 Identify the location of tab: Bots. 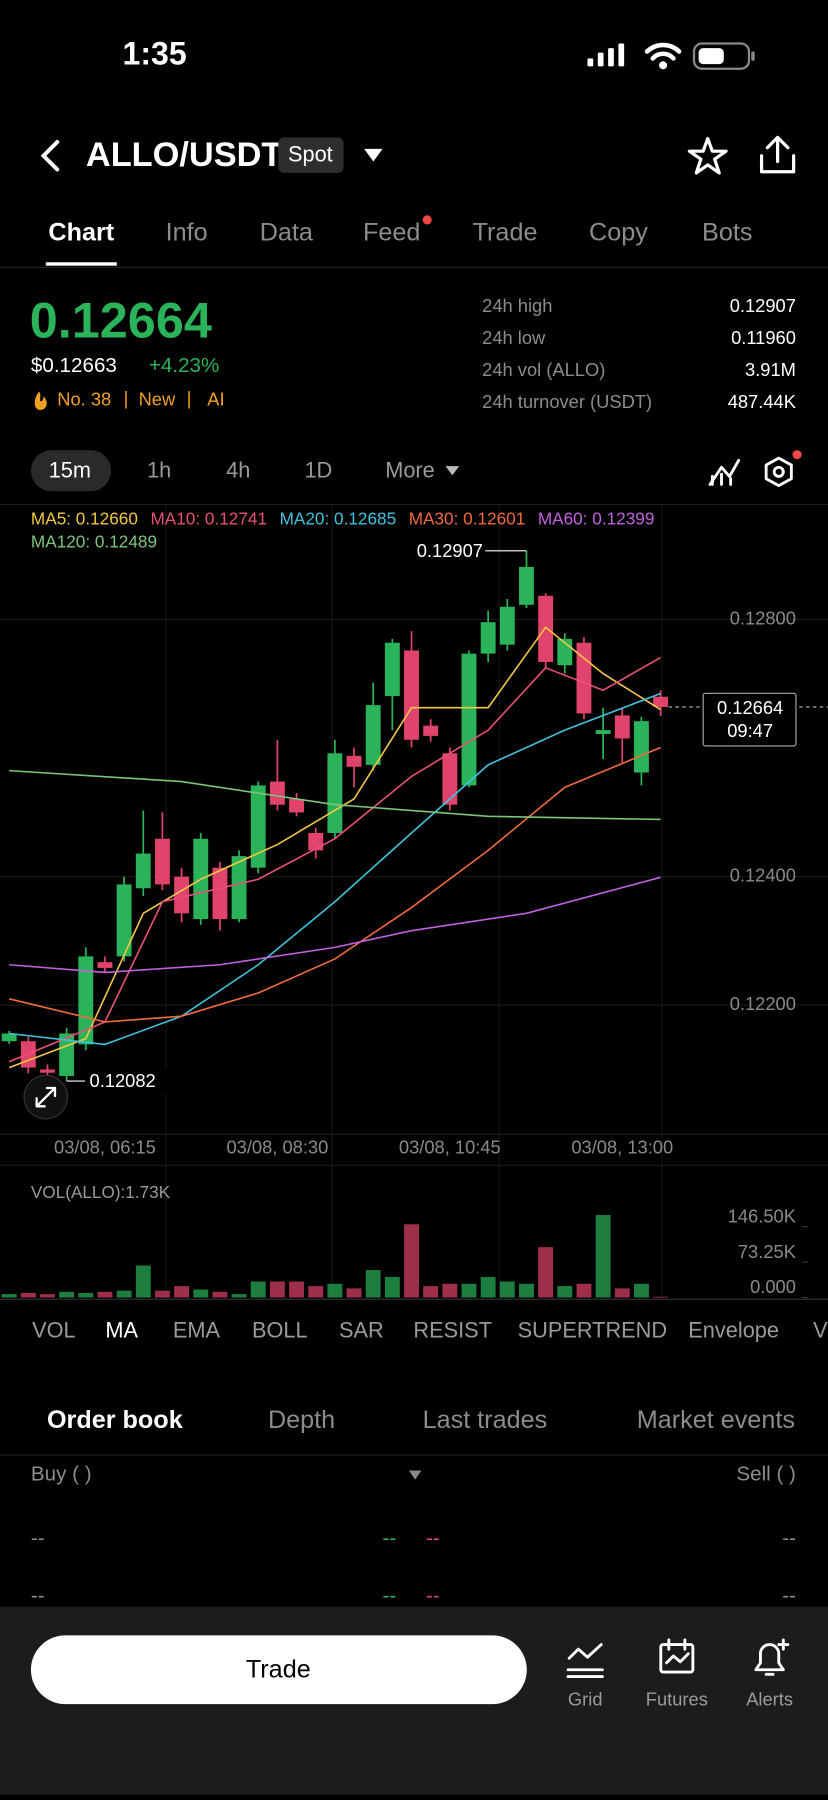
(727, 232).